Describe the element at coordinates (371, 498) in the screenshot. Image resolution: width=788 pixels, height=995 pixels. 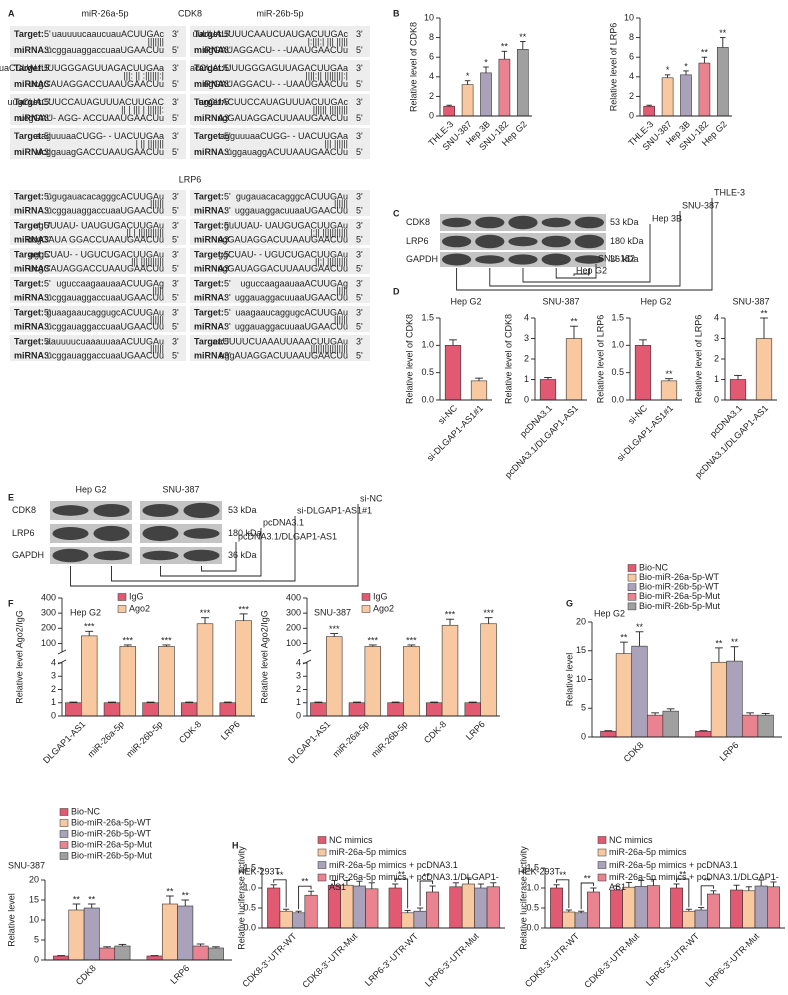
I see `lane-label: si-NC` at that location.